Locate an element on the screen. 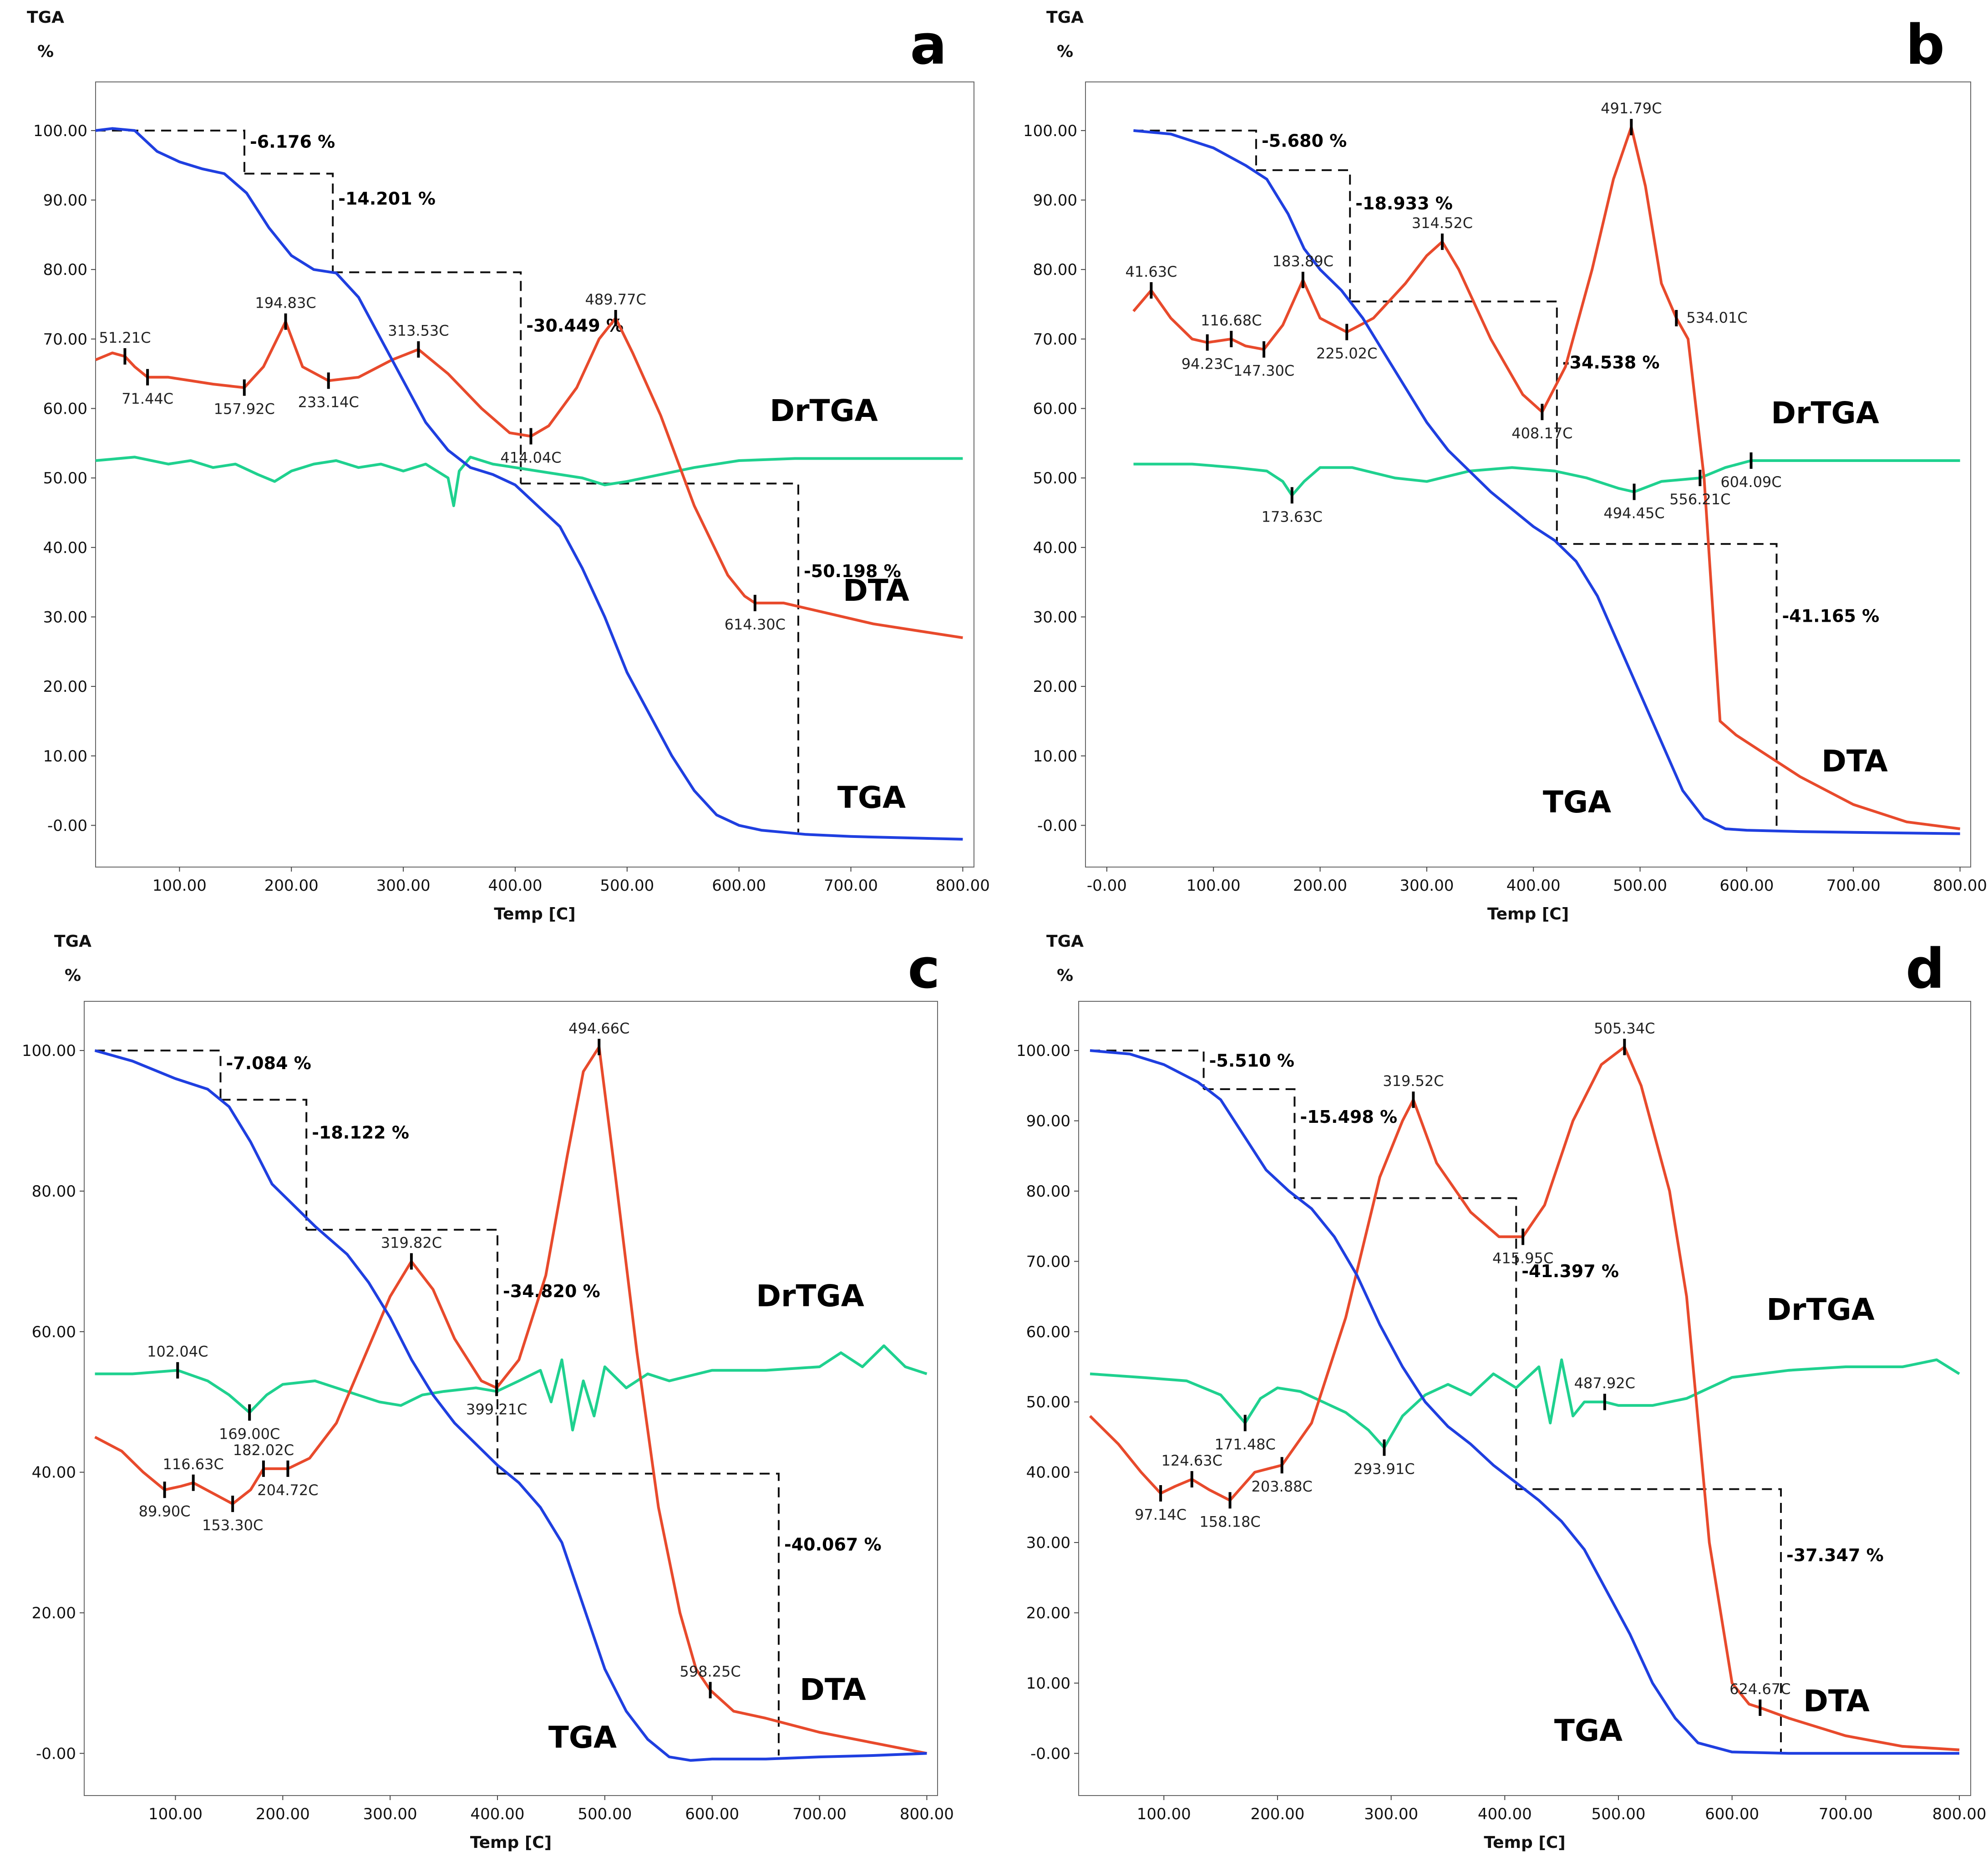 The height and width of the screenshot is (1862, 1988). peak-label: 491.79C is located at coordinates (1632, 108).